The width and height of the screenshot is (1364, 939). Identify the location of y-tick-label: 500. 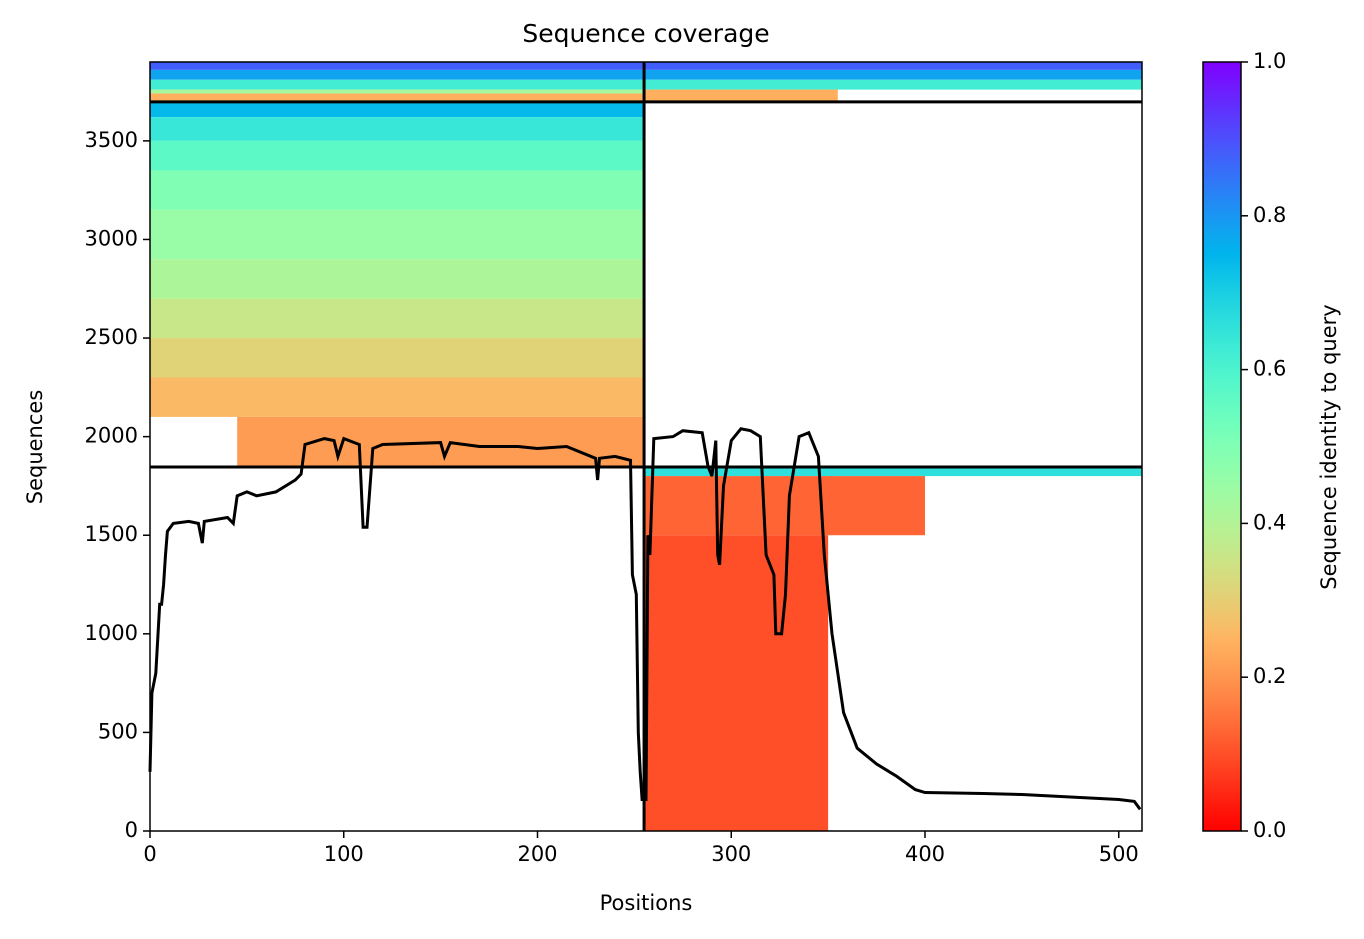
(118, 731).